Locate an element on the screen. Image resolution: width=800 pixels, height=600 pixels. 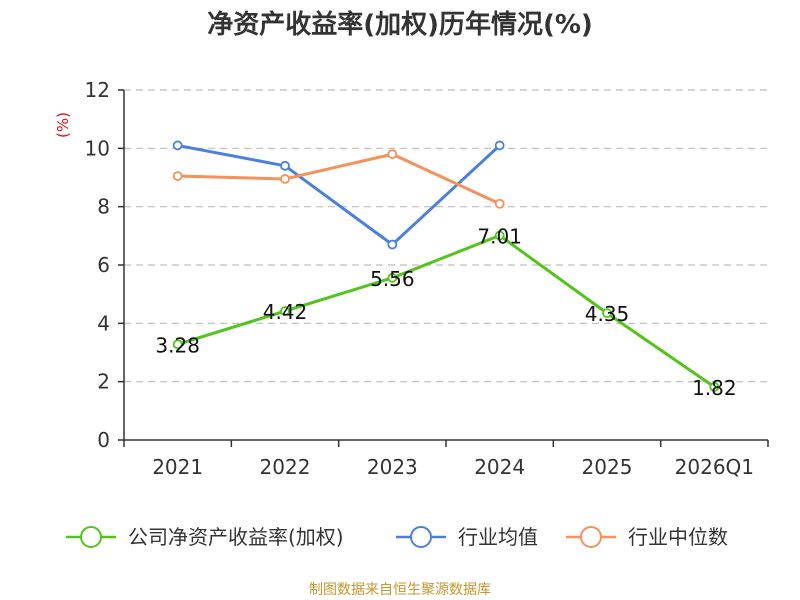
legend: 公司净资产收益率(加权) 行业均值 行业中位数 is located at coordinates (397, 537).